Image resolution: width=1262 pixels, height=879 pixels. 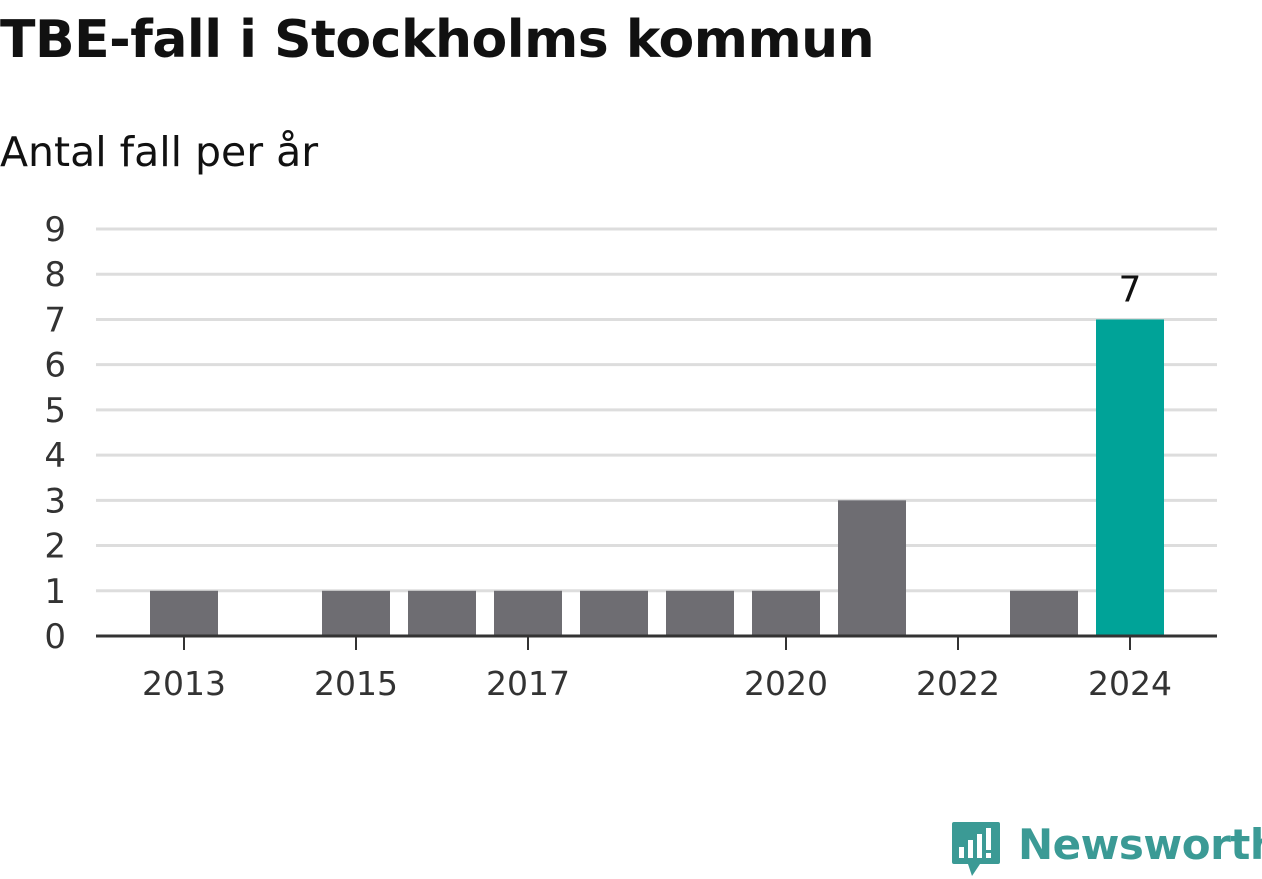 What do you see at coordinates (184, 613) in the screenshot?
I see `bar-2013` at bounding box center [184, 613].